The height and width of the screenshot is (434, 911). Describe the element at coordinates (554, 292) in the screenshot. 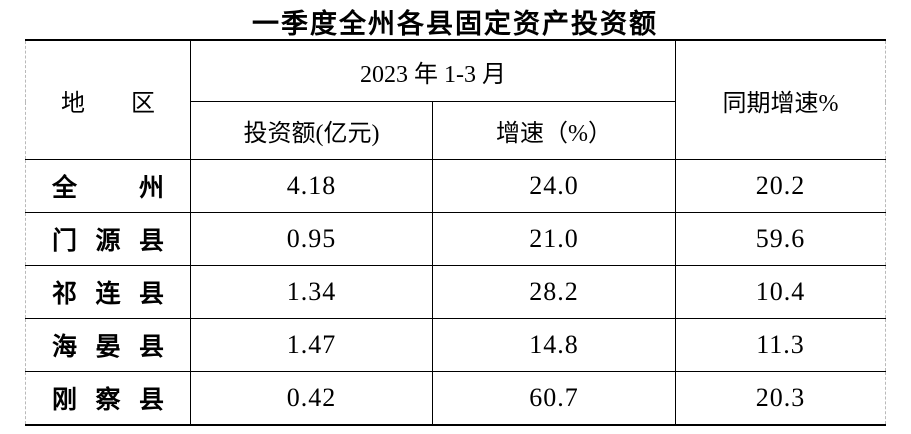

I see `growth-cell: 28.2` at that location.